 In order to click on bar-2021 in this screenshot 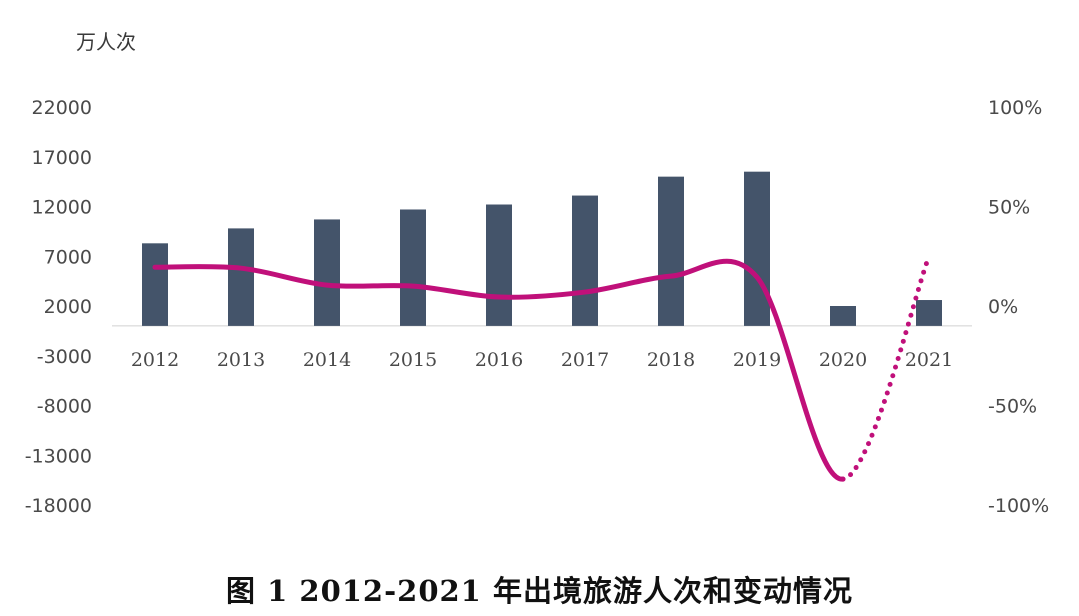, I will do `click(929, 313)`.